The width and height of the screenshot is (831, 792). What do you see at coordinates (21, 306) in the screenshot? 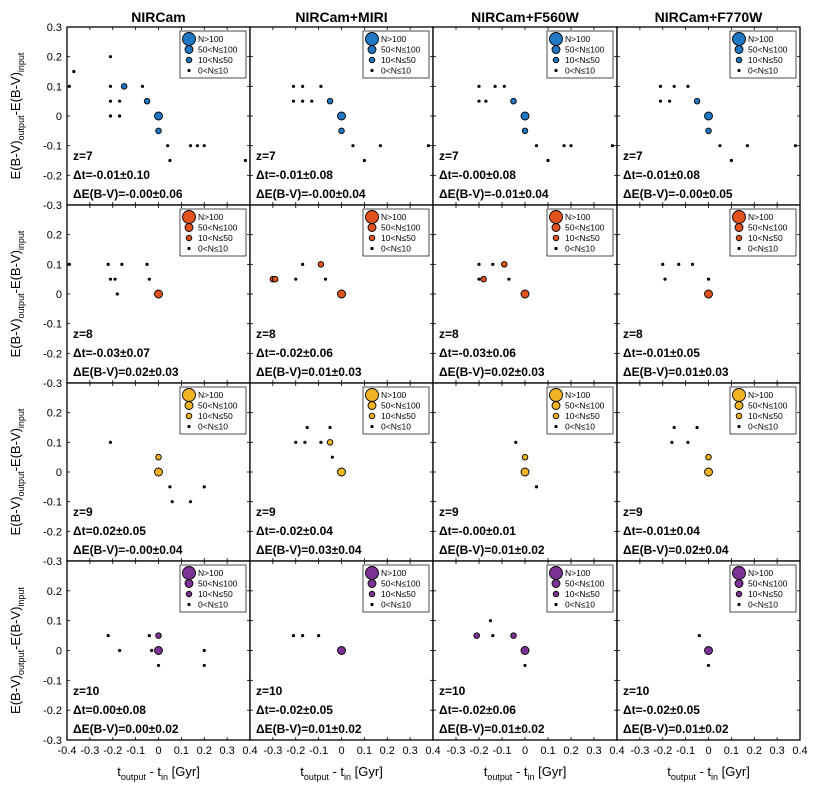
I see `y-axis-label-part: output` at bounding box center [21, 306].